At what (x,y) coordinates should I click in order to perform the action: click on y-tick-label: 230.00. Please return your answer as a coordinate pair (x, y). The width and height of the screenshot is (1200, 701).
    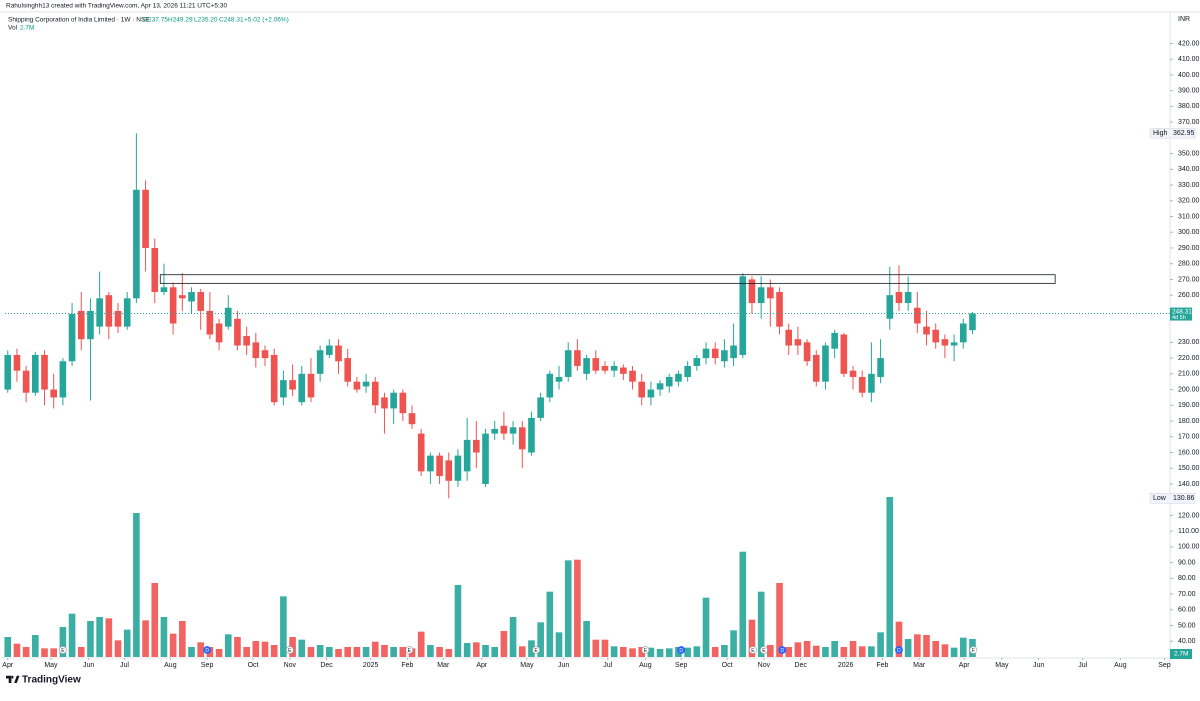
    Looking at the image, I should click on (1189, 342).